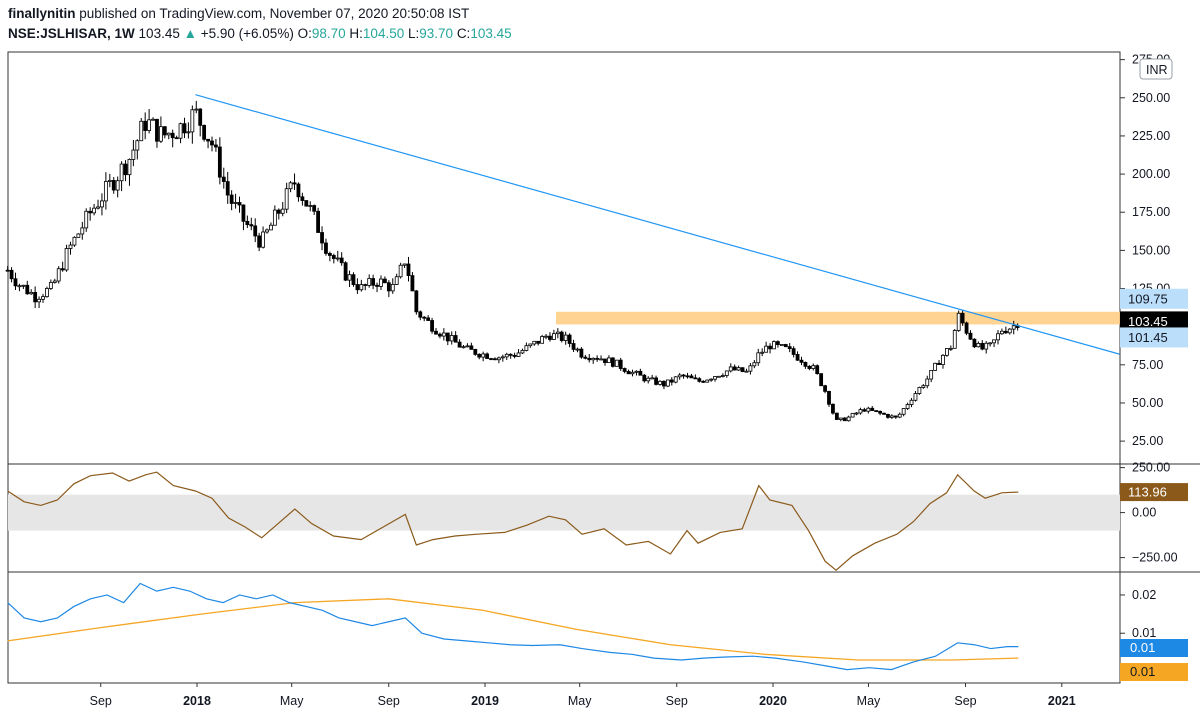 This screenshot has height=721, width=1200. I want to click on time-tick-label: 2019, so click(485, 701).